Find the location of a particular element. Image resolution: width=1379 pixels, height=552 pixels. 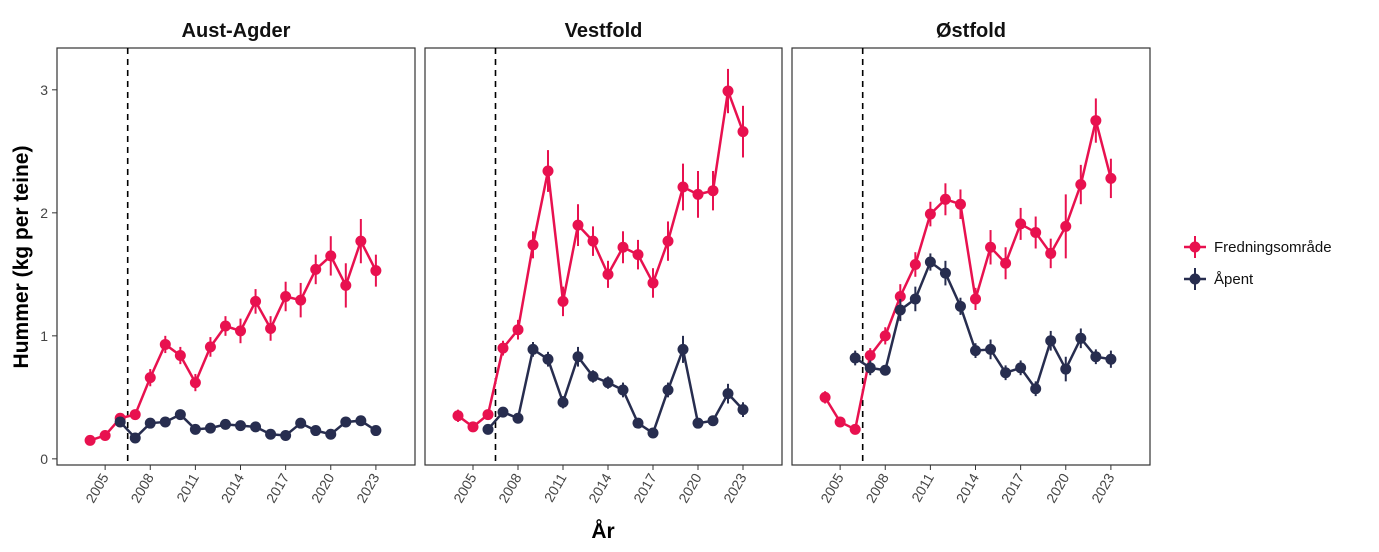

panel-title: Aust-Agder is located at coordinates (236, 31).